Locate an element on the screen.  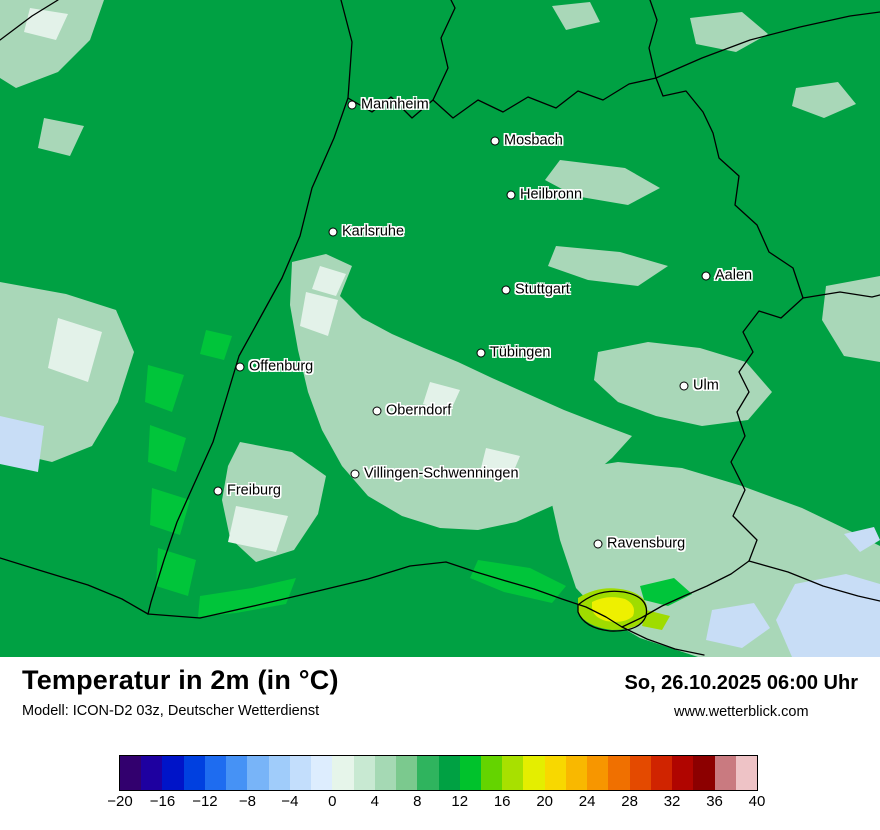
colorbar-tick-minus8: −8 is located at coordinates (247, 801).